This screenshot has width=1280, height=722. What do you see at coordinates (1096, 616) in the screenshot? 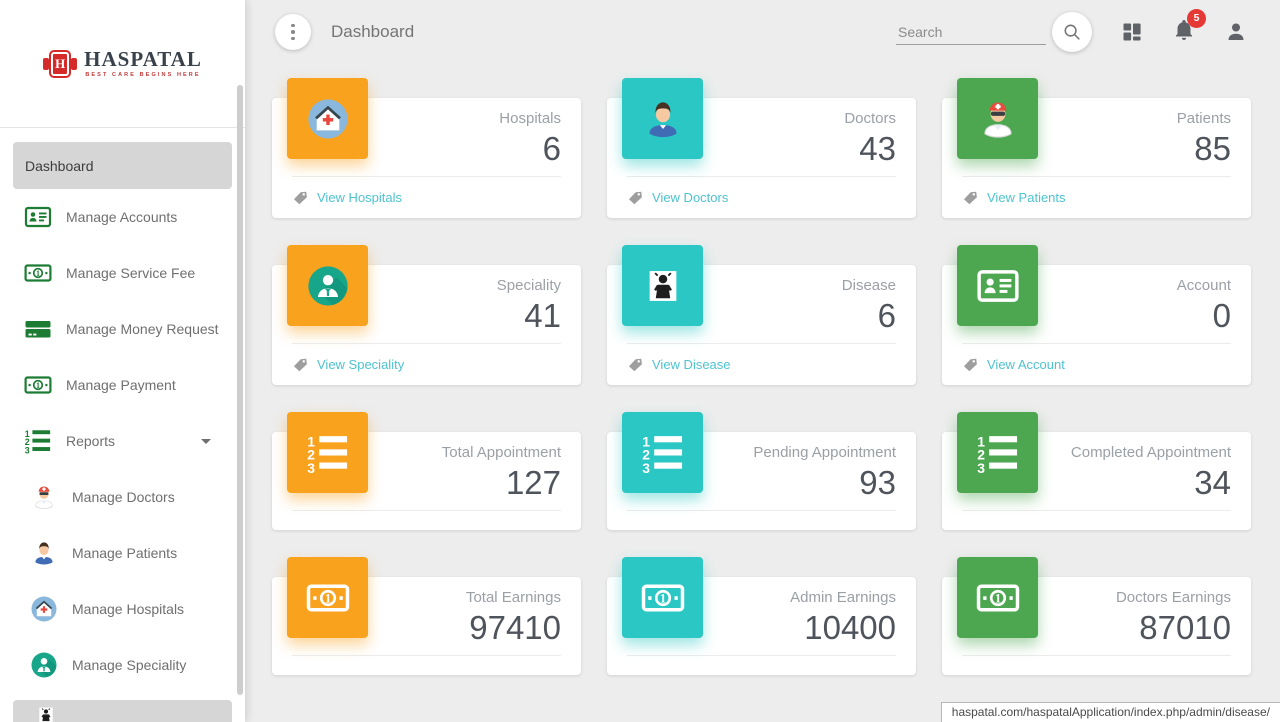
I see `stat-card-doctors-earnings: Doctors Earnings 87010` at bounding box center [1096, 616].